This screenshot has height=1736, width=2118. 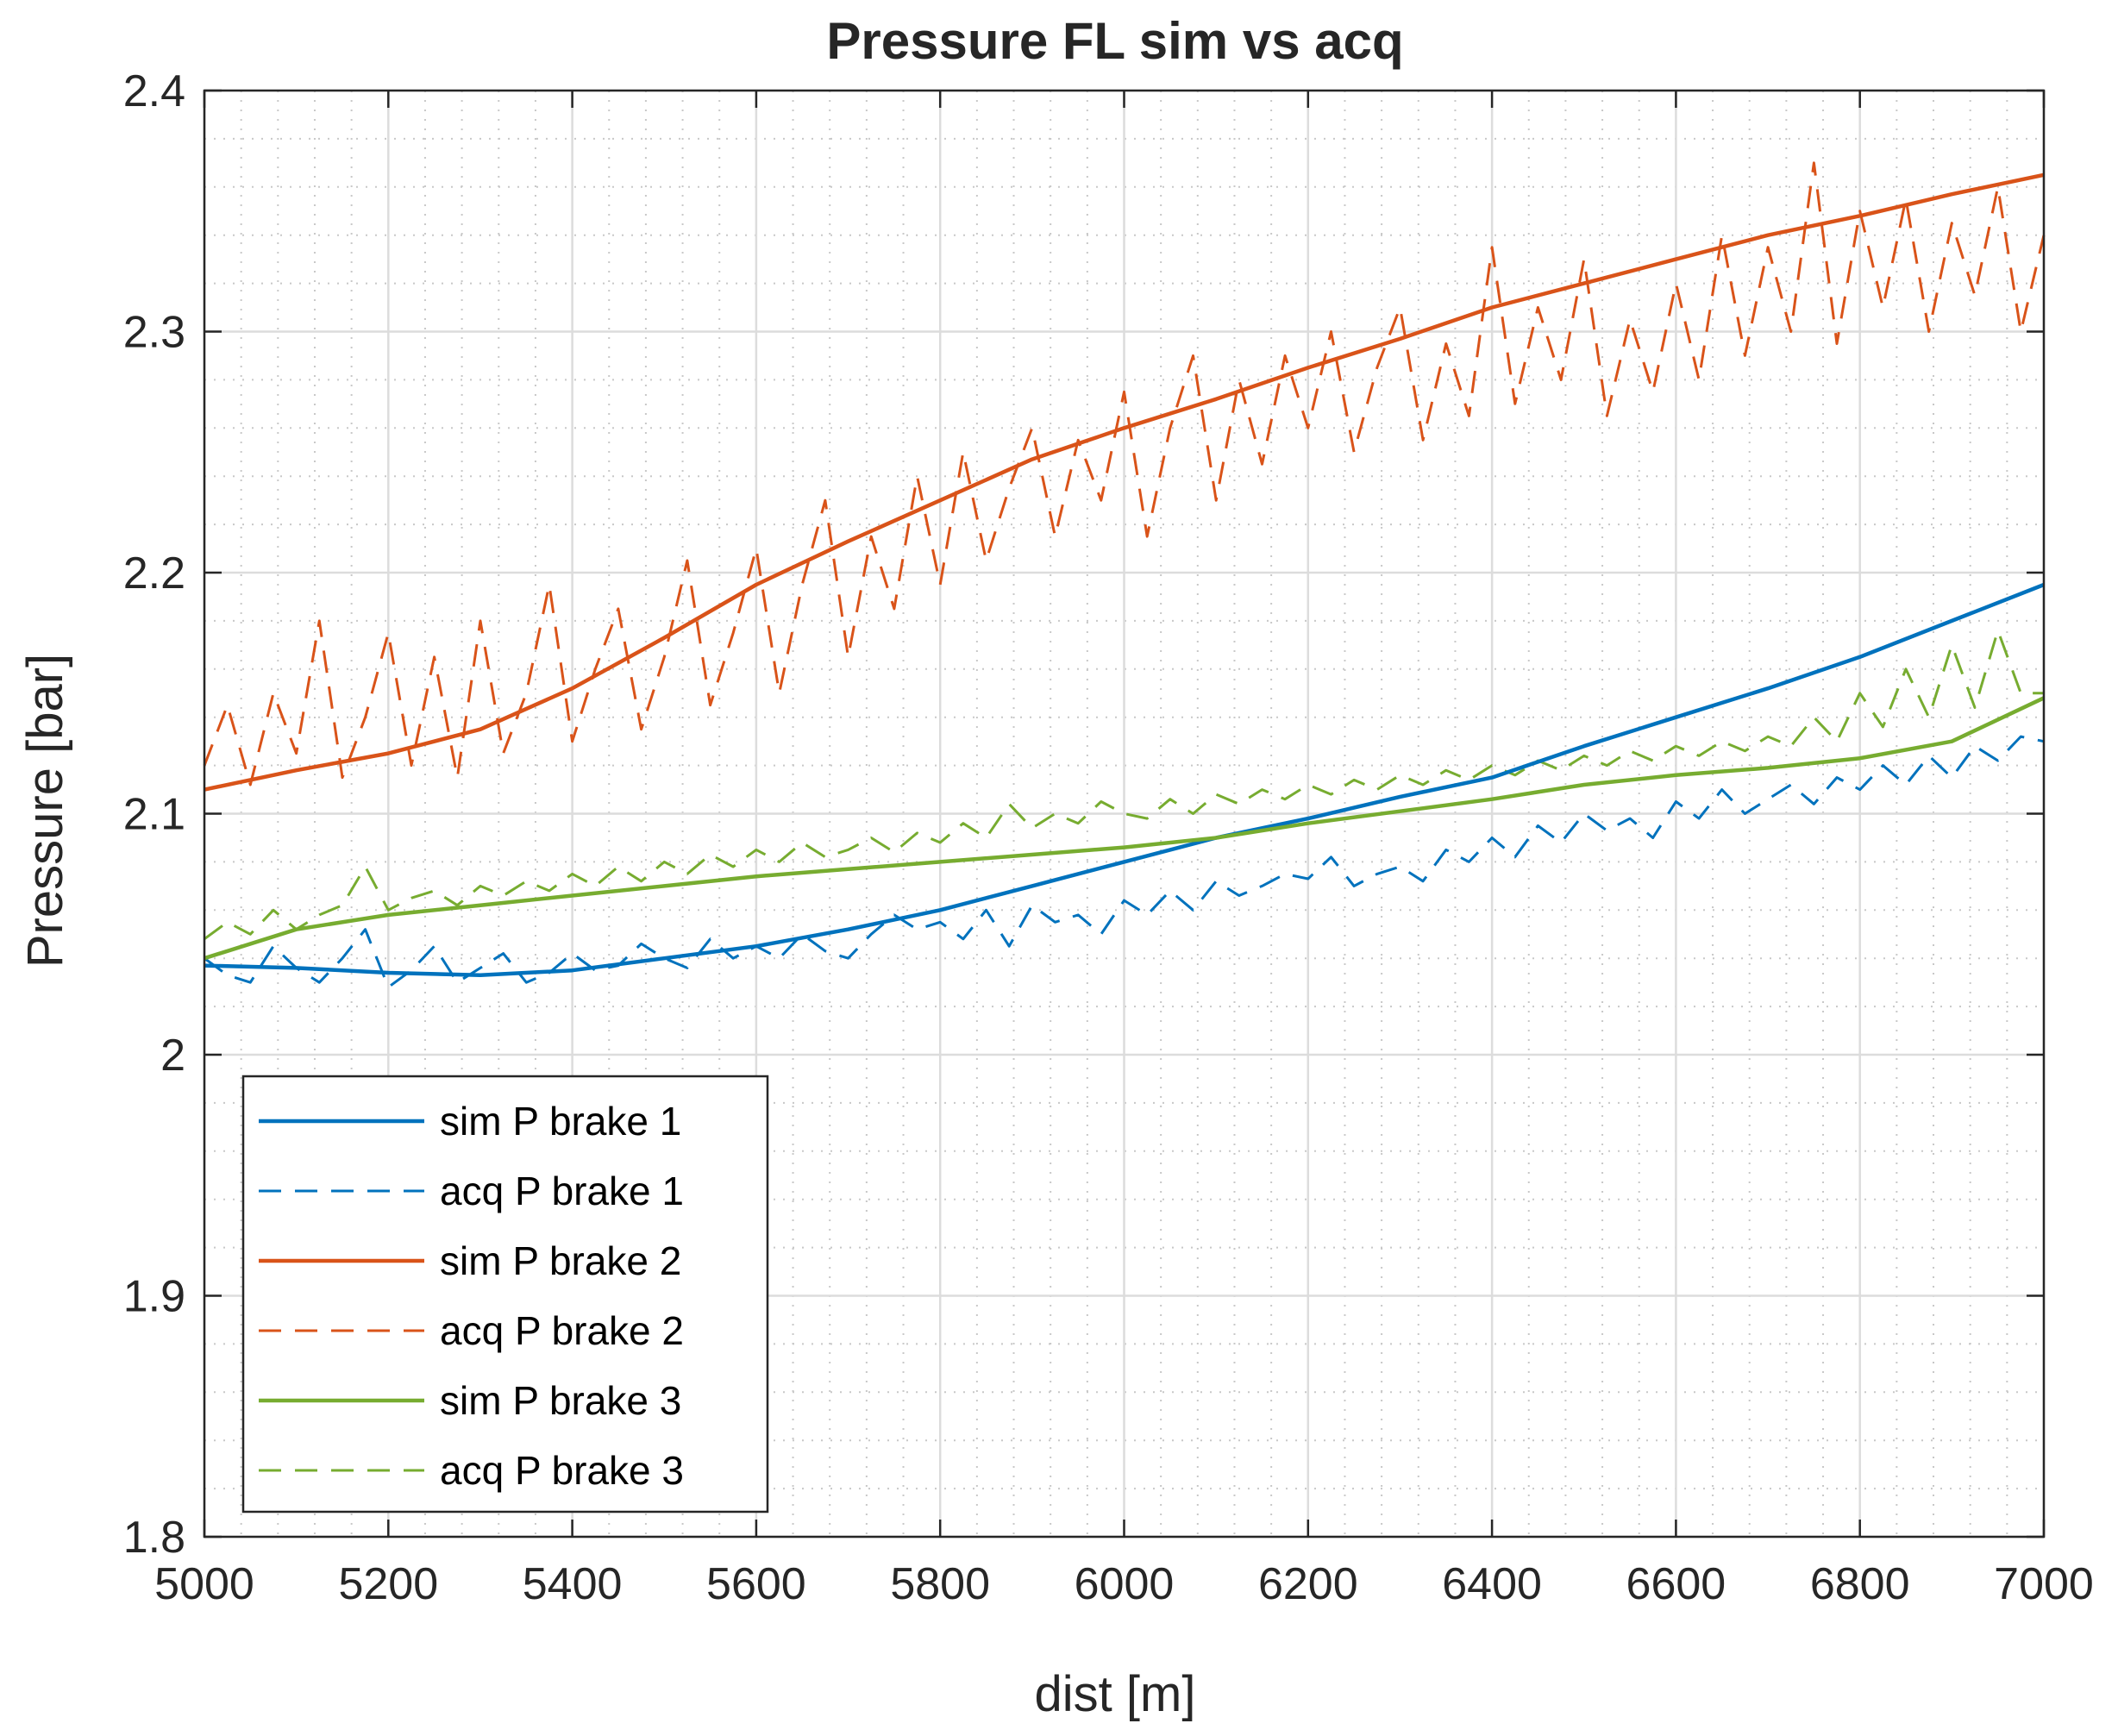 What do you see at coordinates (756, 1584) in the screenshot?
I see `x-tick-label: 5600` at bounding box center [756, 1584].